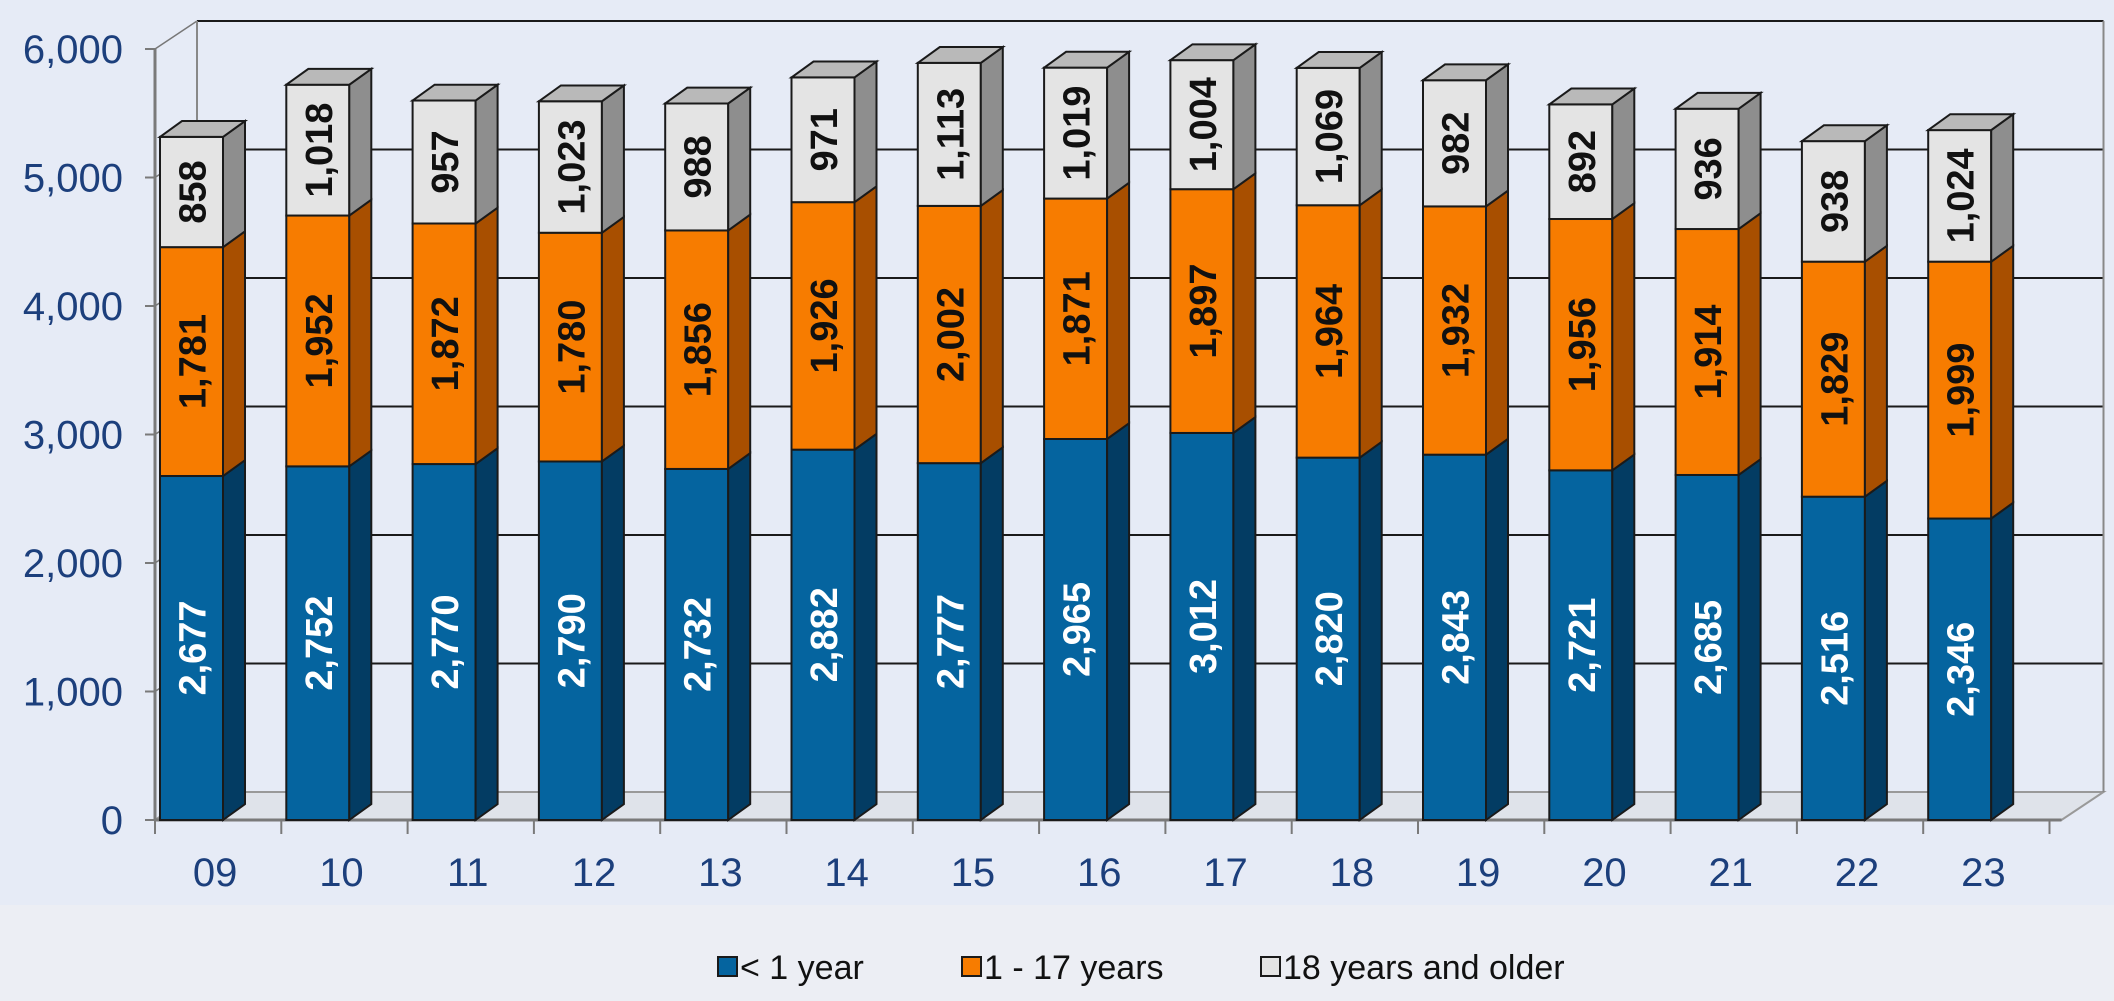 The height and width of the screenshot is (1001, 2114). What do you see at coordinates (73, 307) in the screenshot?
I see `y-tick-label: 4,000` at bounding box center [73, 307].